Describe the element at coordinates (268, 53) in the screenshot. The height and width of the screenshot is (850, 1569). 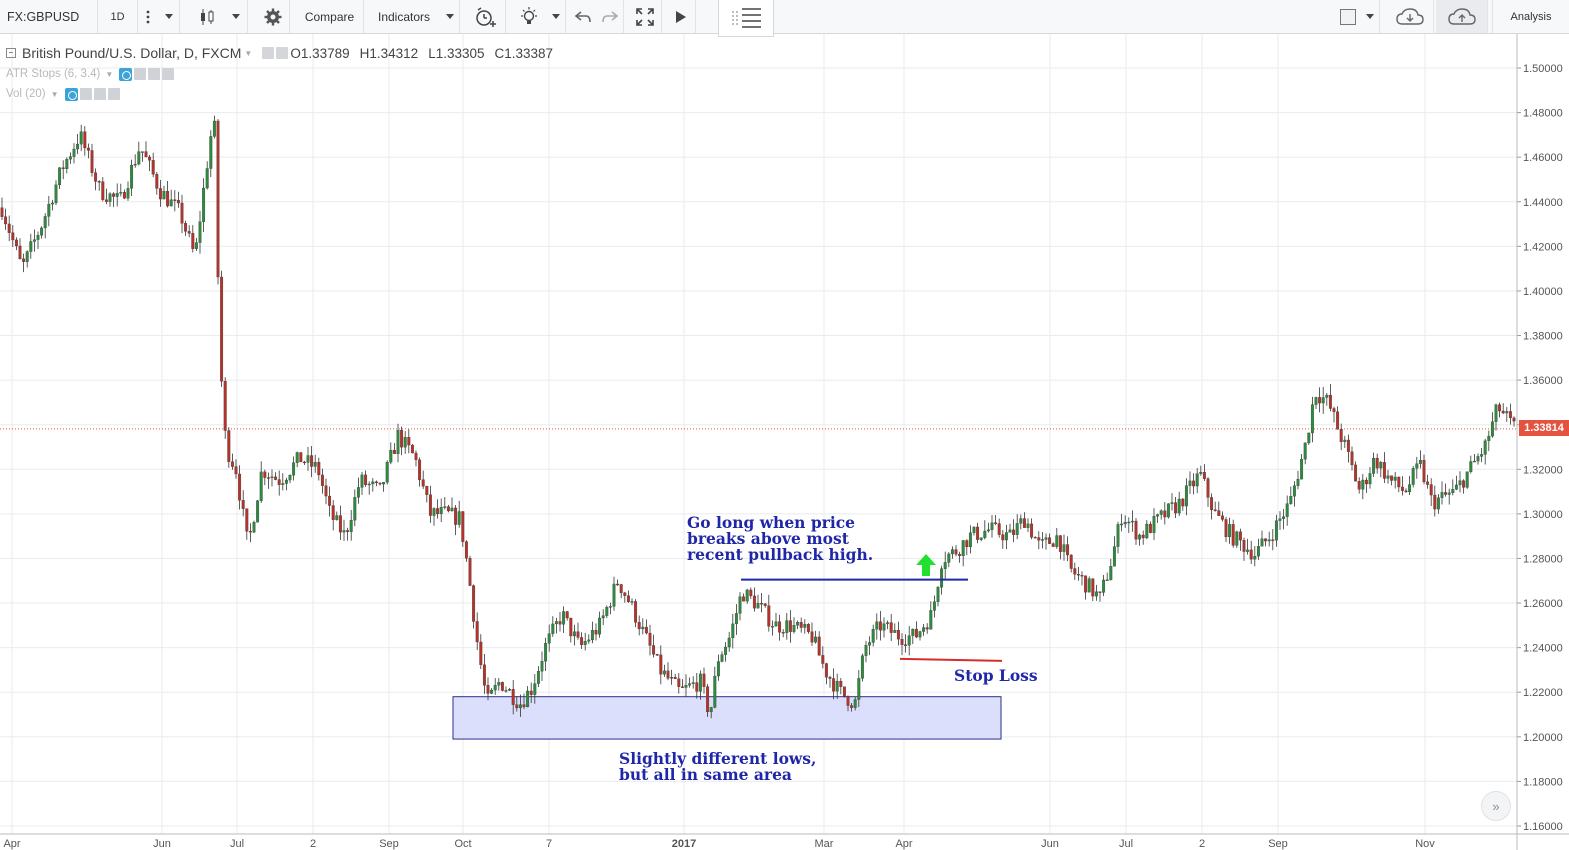
I see `visibility-icon` at that location.